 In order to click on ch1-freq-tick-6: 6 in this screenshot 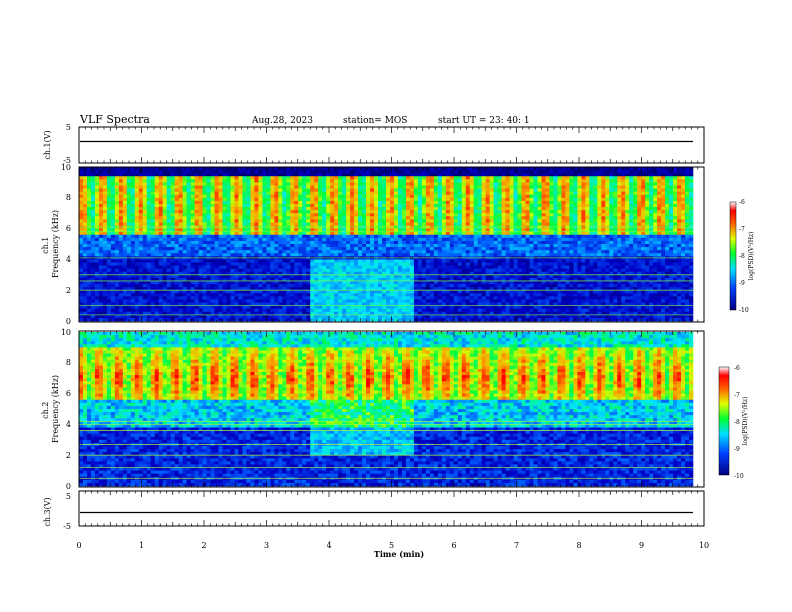, I will do `click(68, 228)`.